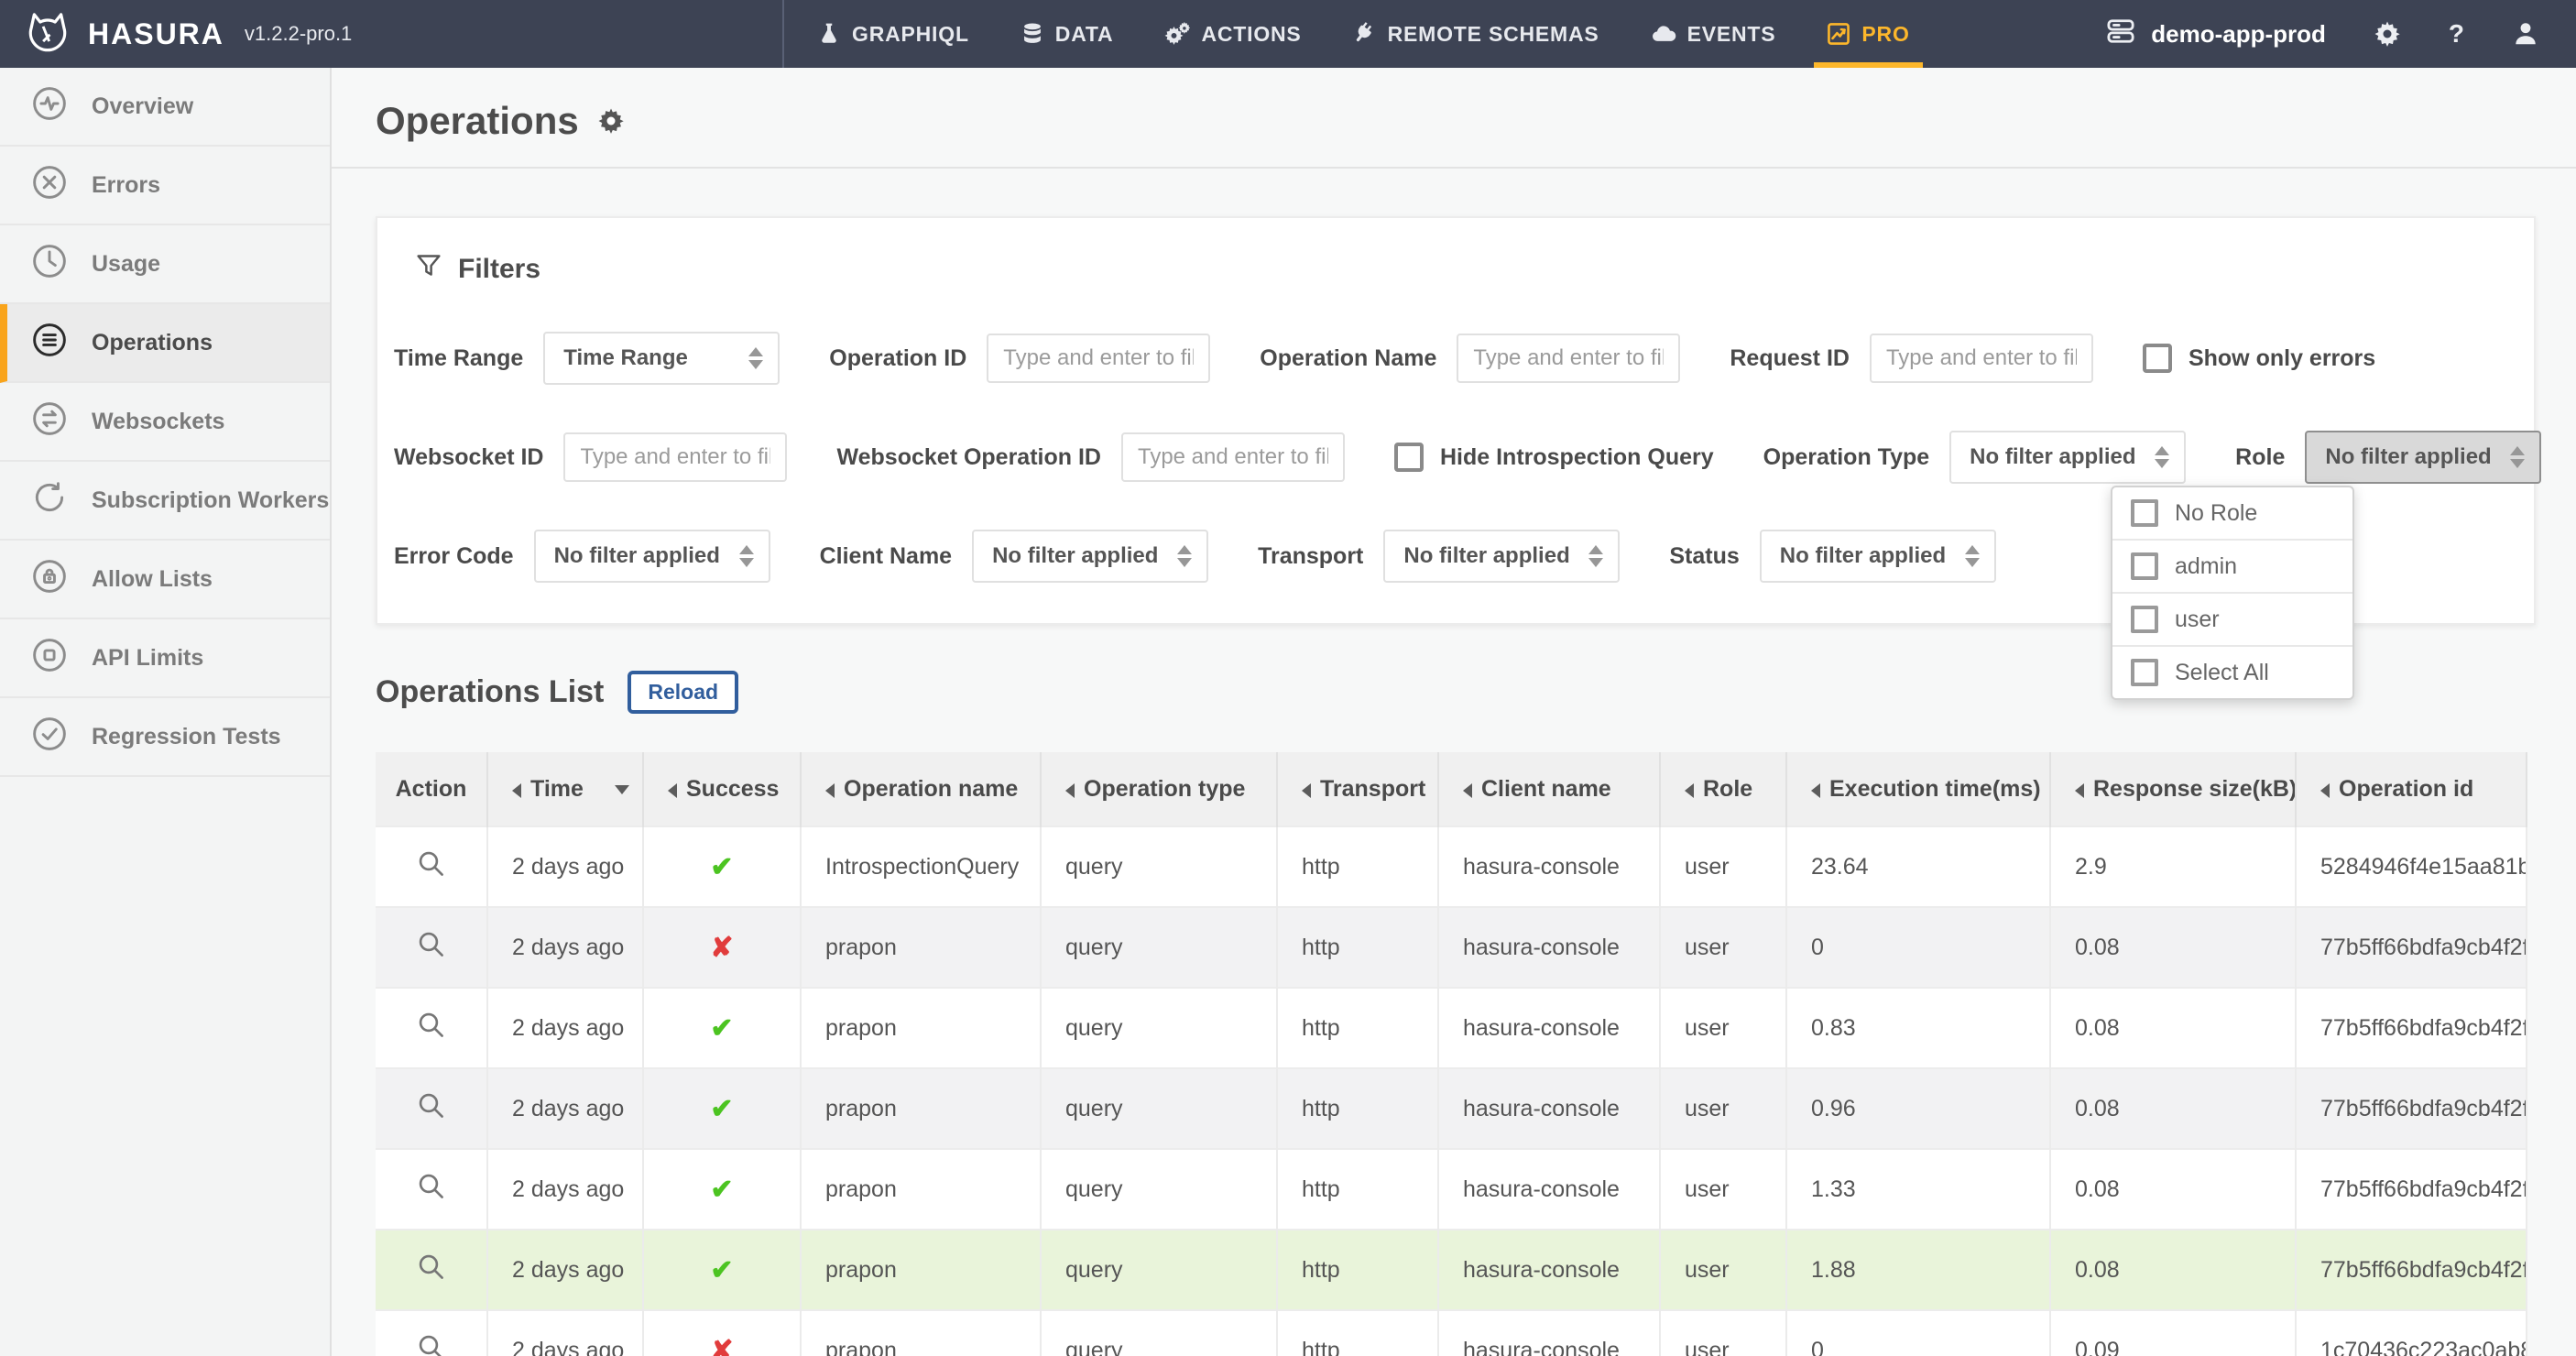 The width and height of the screenshot is (2576, 1356). What do you see at coordinates (2173, 789) in the screenshot?
I see `column-header-response-size-kb-: Response size(kB)` at bounding box center [2173, 789].